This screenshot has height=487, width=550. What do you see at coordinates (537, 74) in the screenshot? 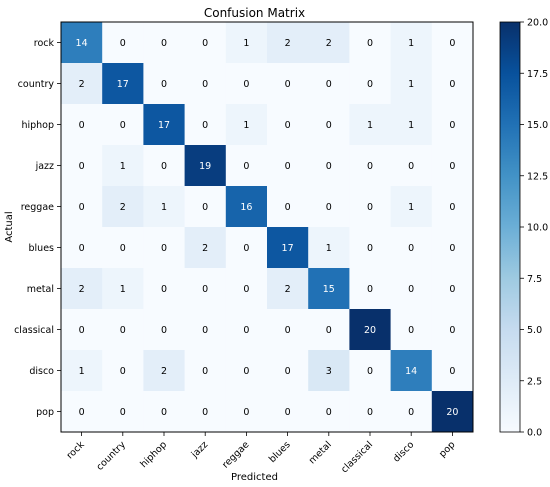
I see `colorbar-tick-label: 17.5` at bounding box center [537, 74].